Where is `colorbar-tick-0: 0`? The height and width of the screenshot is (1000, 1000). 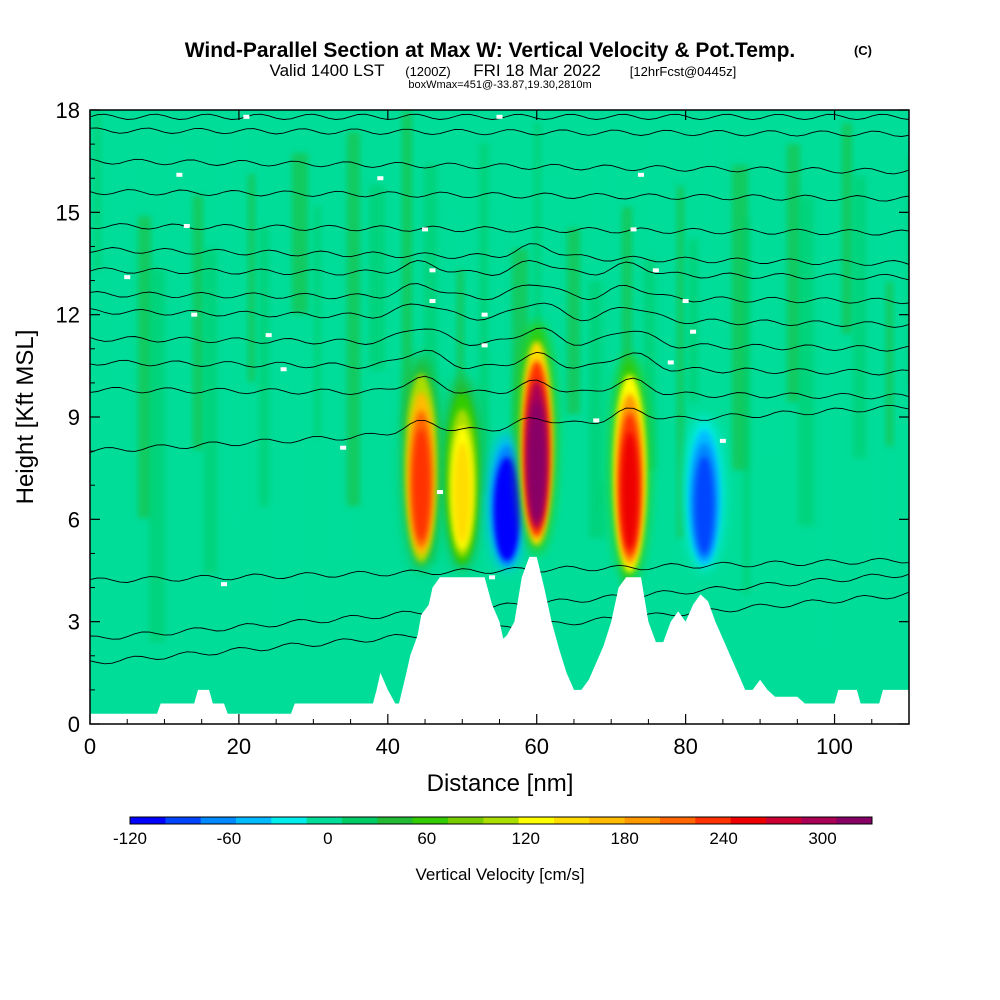 colorbar-tick-0: 0 is located at coordinates (327, 838).